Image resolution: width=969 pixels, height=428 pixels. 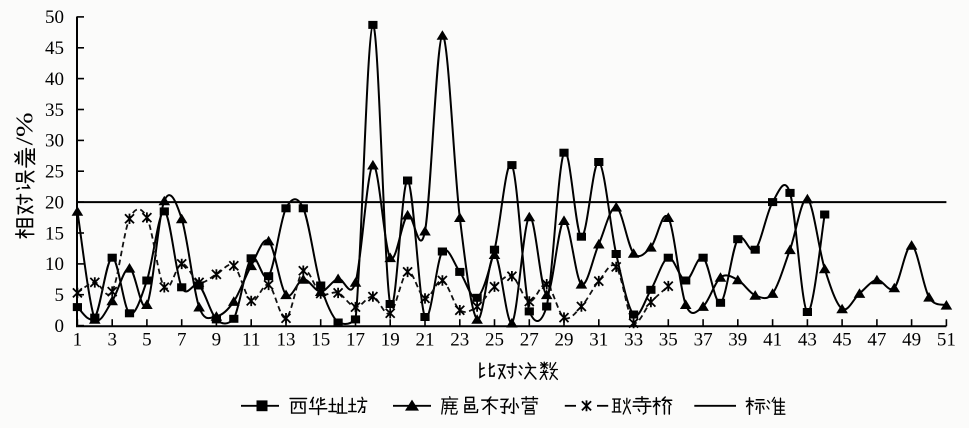 What do you see at coordinates (876, 340) in the screenshot?
I see `svg-text: 47` at bounding box center [876, 340].